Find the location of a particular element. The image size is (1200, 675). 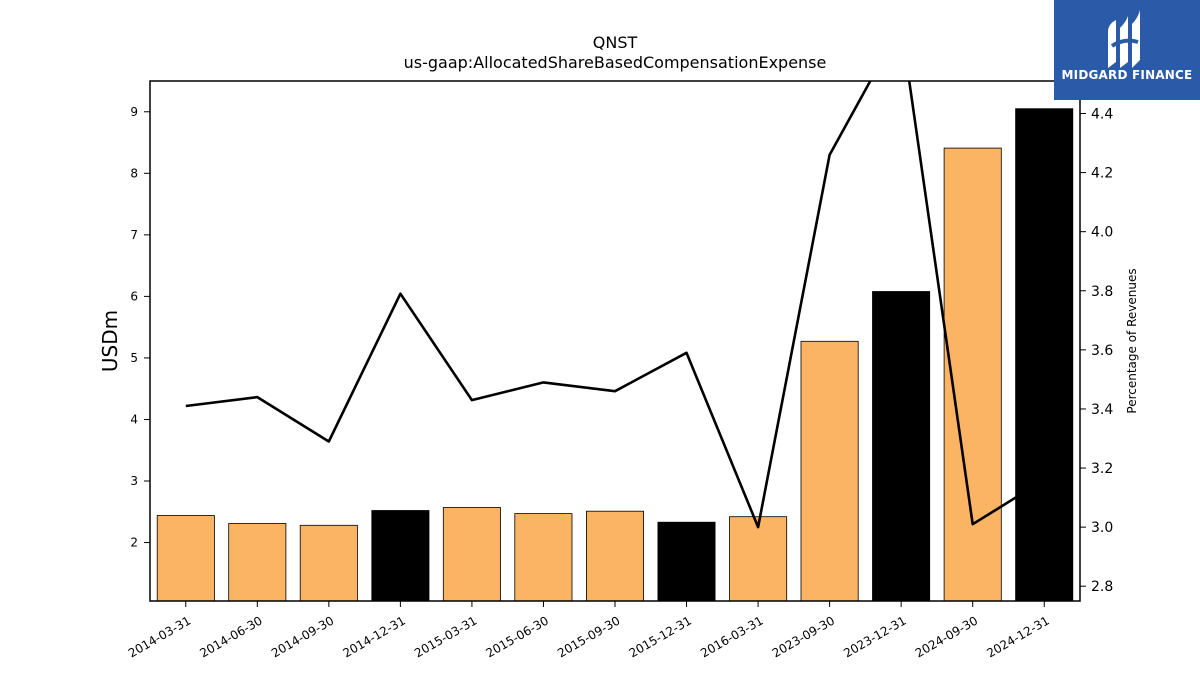

left-tick-label: 5 is located at coordinates (134, 358).